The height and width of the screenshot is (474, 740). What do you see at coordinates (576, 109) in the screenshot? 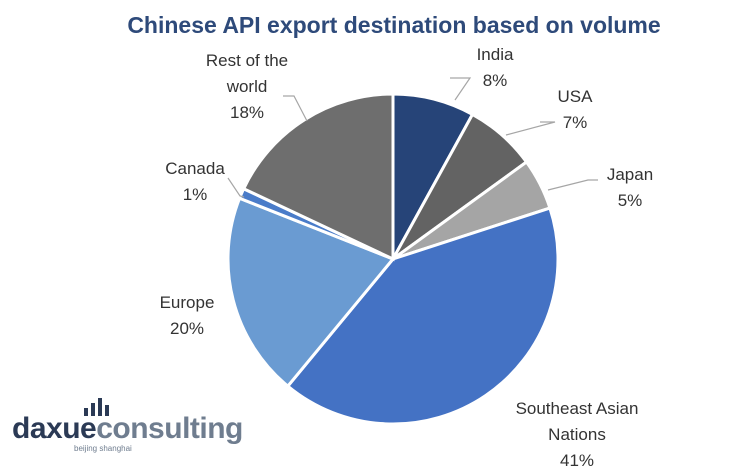
I see `slice-label: USA 7%` at bounding box center [576, 109].